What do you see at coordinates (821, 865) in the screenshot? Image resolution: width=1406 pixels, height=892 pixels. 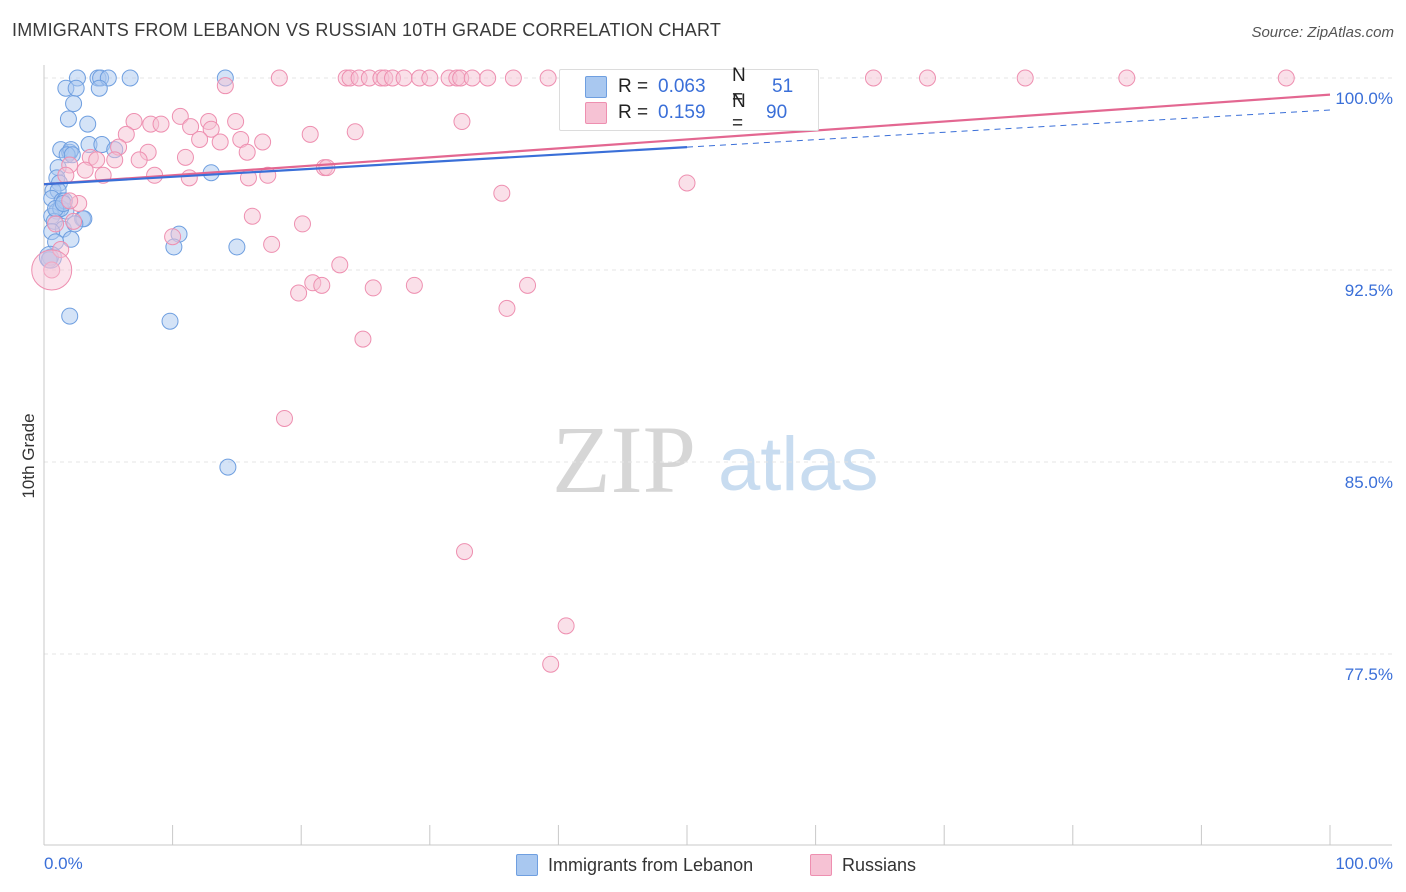 I see `bottom-legend-swatch-russians` at bounding box center [821, 865].